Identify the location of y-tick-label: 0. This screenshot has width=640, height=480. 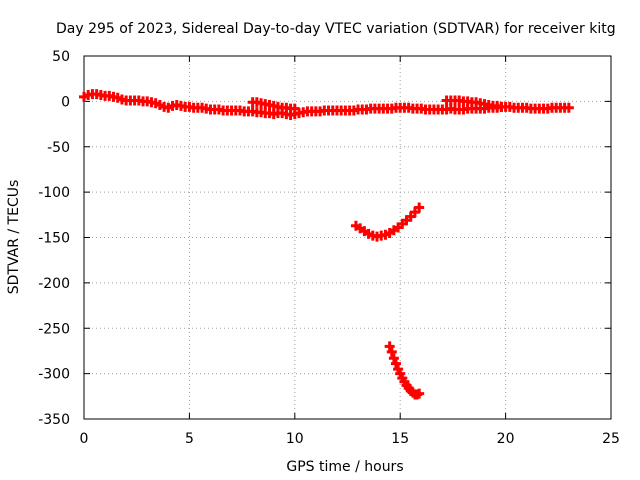
(65, 102).